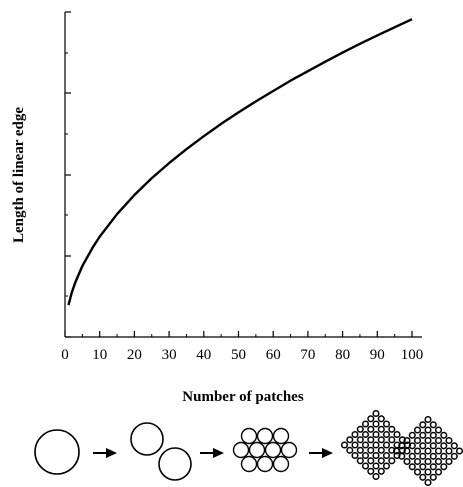 This screenshot has width=463, height=487. What do you see at coordinates (242, 355) in the screenshot?
I see `x-tick-labels: 0 10 20 30 40 50 60 70 80 90 100` at bounding box center [242, 355].